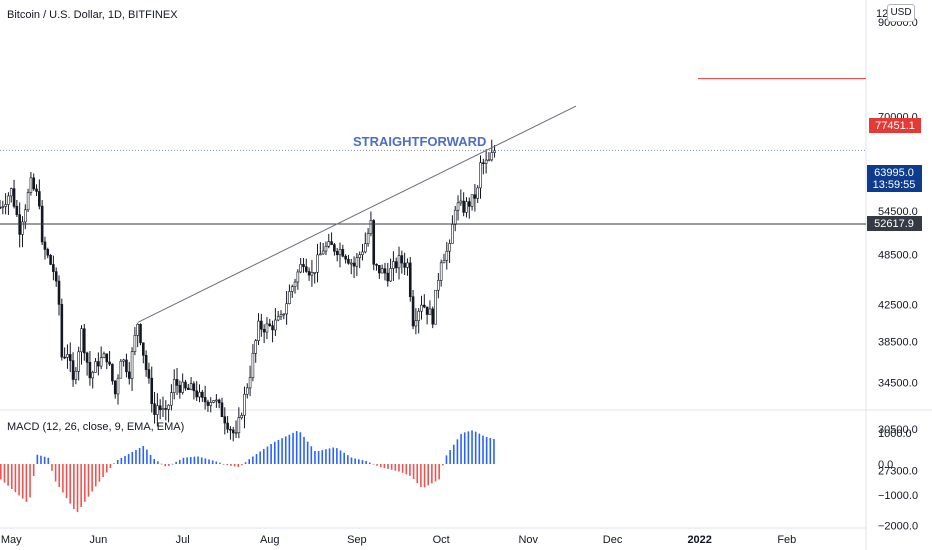 This screenshot has height=550, width=932. What do you see at coordinates (894, 173) in the screenshot?
I see `current-price-label: 63995.0` at bounding box center [894, 173].